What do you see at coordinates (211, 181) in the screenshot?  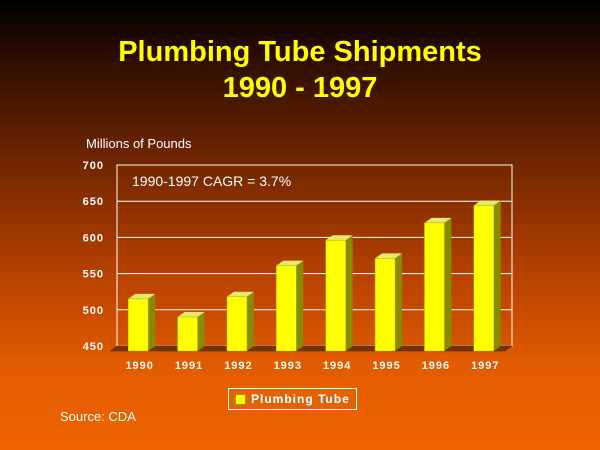 I see `cagr-annotation: 1990-1997 CAGR = 3.7%` at bounding box center [211, 181].